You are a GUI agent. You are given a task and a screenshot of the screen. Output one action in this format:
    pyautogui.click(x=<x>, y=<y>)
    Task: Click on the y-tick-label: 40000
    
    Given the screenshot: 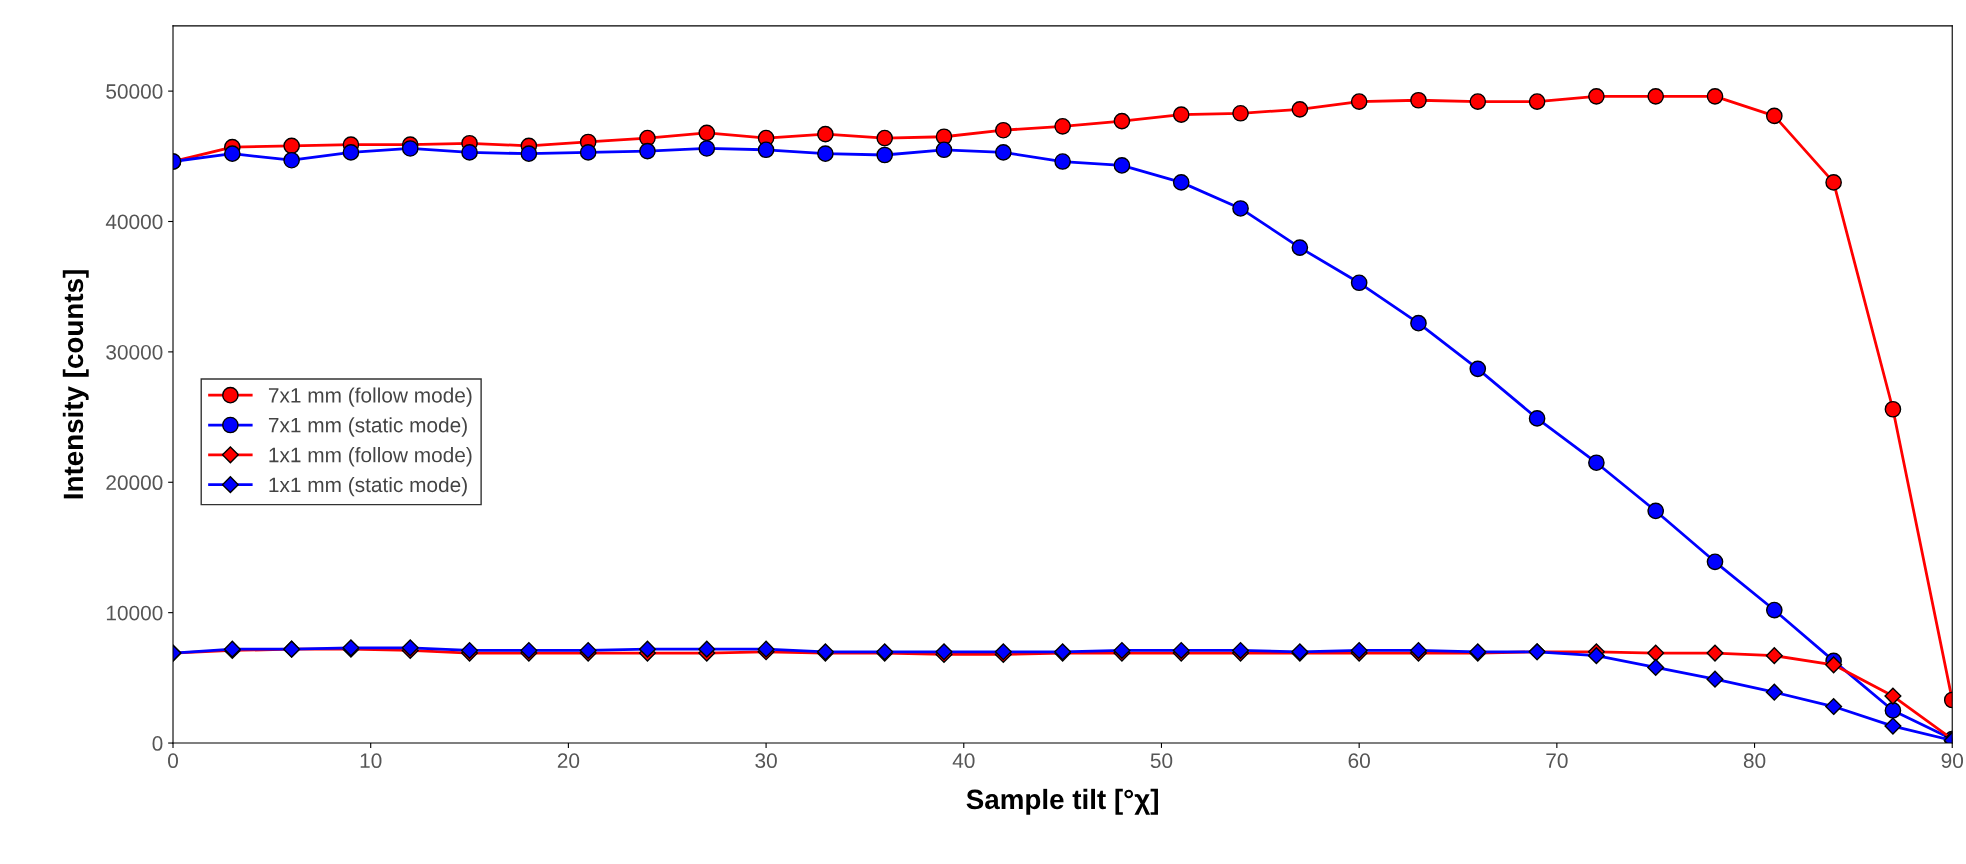 What is the action you would take?
    pyautogui.click(x=134, y=222)
    